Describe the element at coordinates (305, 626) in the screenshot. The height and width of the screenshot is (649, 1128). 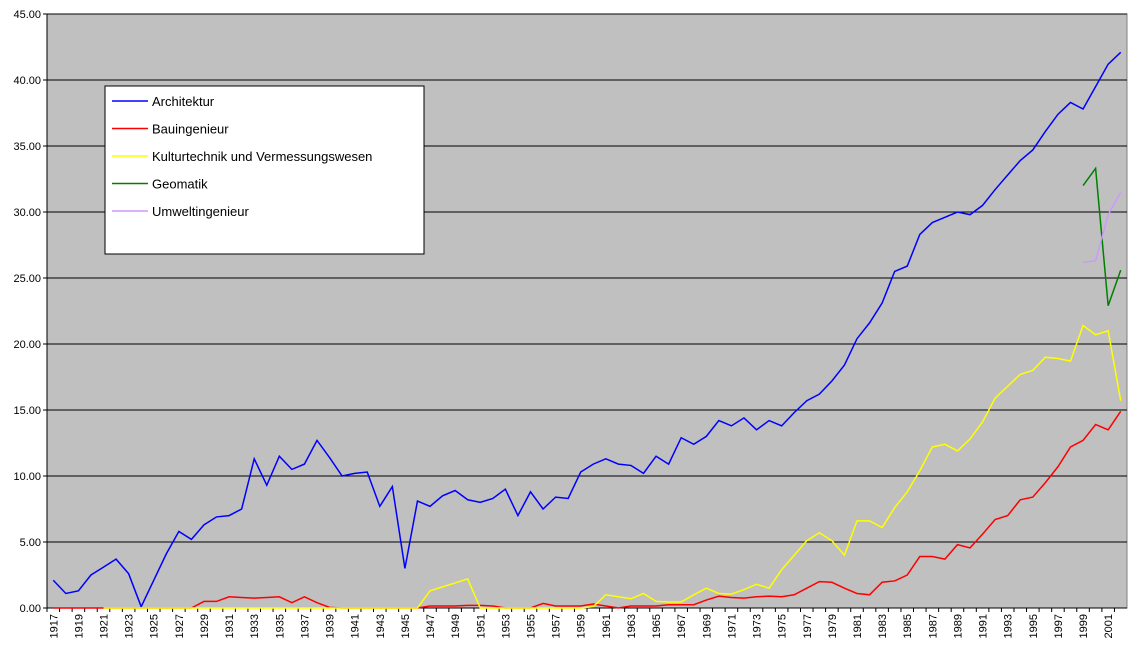
I see `x-tick-label: 1937` at that location.